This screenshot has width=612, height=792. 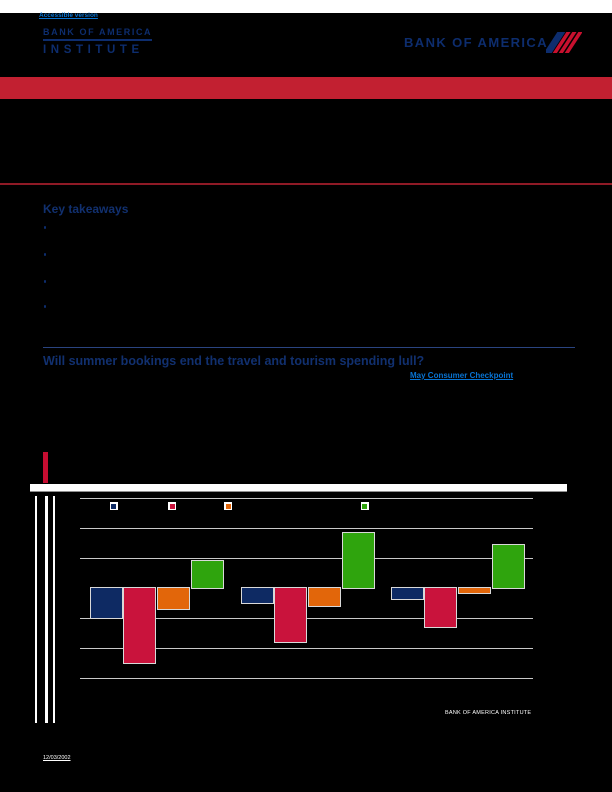 What do you see at coordinates (45, 467) in the screenshot?
I see `exhibit-accent-bar` at bounding box center [45, 467].